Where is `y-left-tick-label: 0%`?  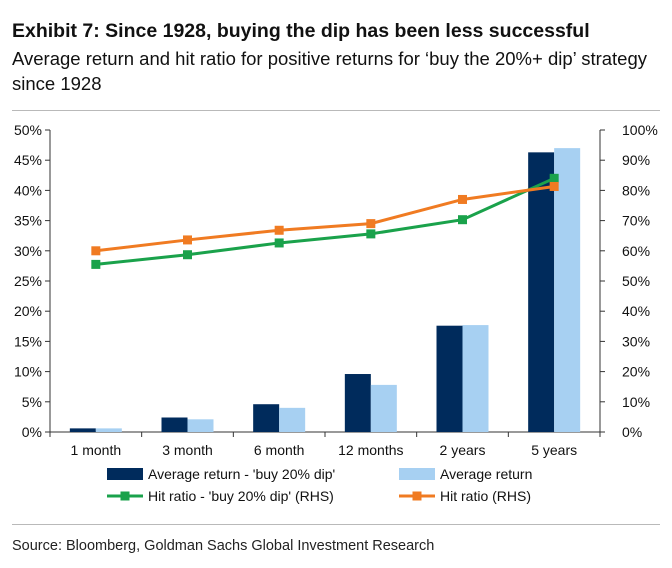
y-left-tick-label: 0% is located at coordinates (32, 432).